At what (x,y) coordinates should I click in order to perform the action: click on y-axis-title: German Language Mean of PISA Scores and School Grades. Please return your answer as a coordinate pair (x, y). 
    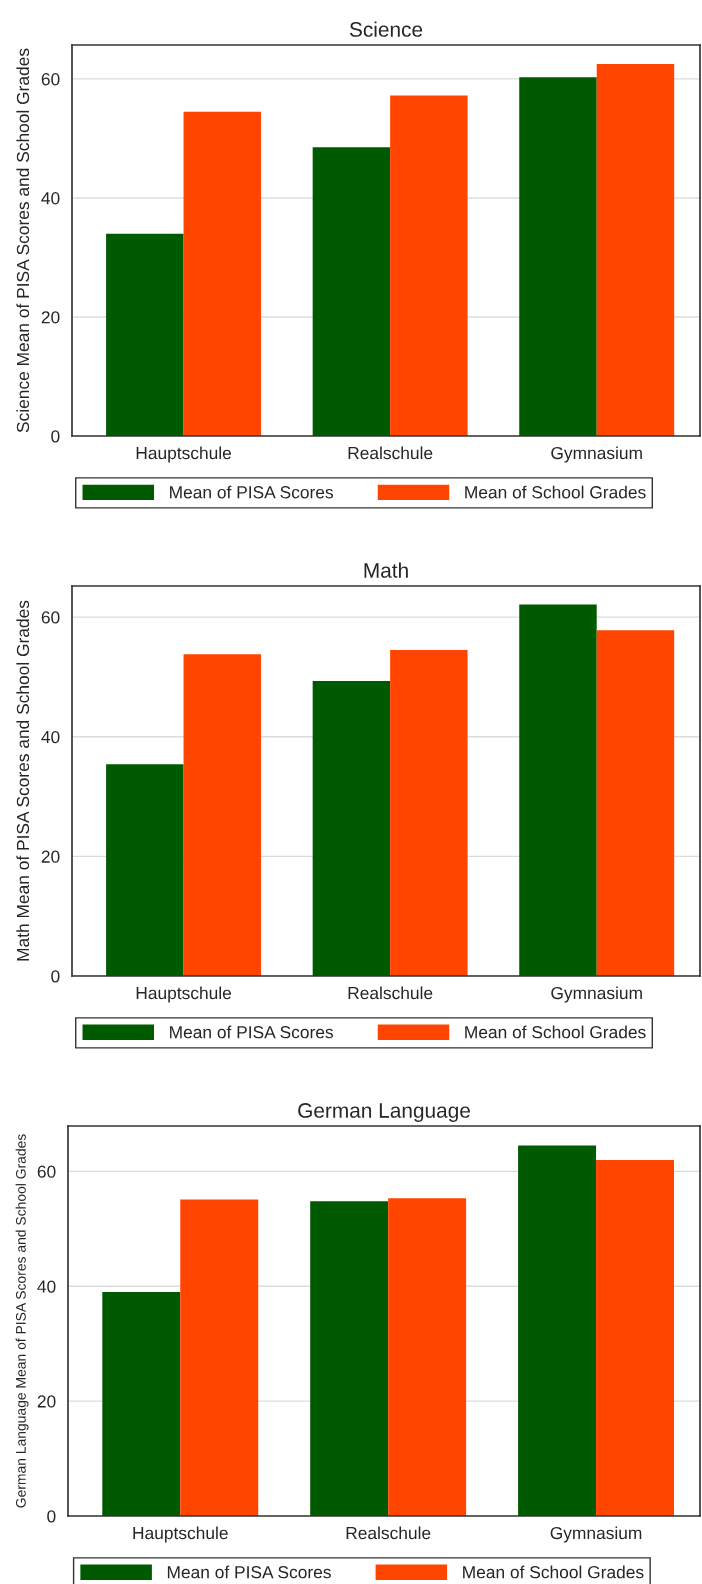
    Looking at the image, I should click on (22, 1321).